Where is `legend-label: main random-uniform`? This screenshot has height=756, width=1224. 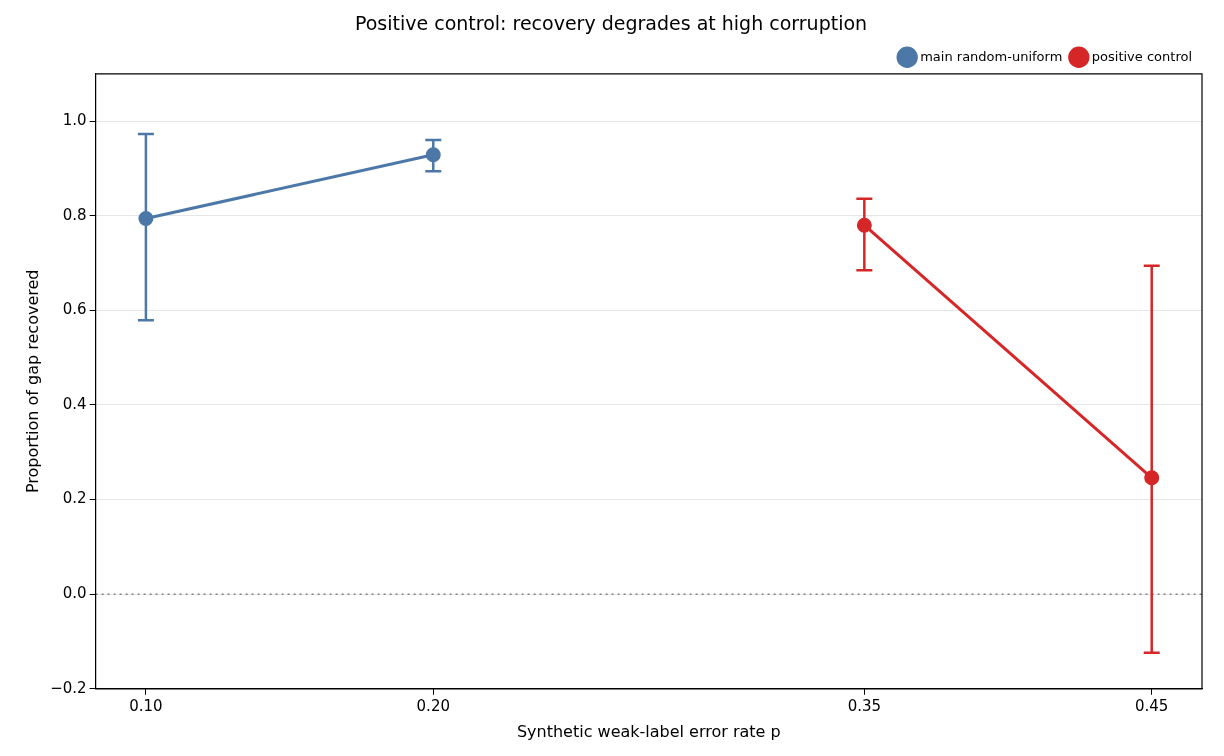 legend-label: main random-uniform is located at coordinates (991, 56).